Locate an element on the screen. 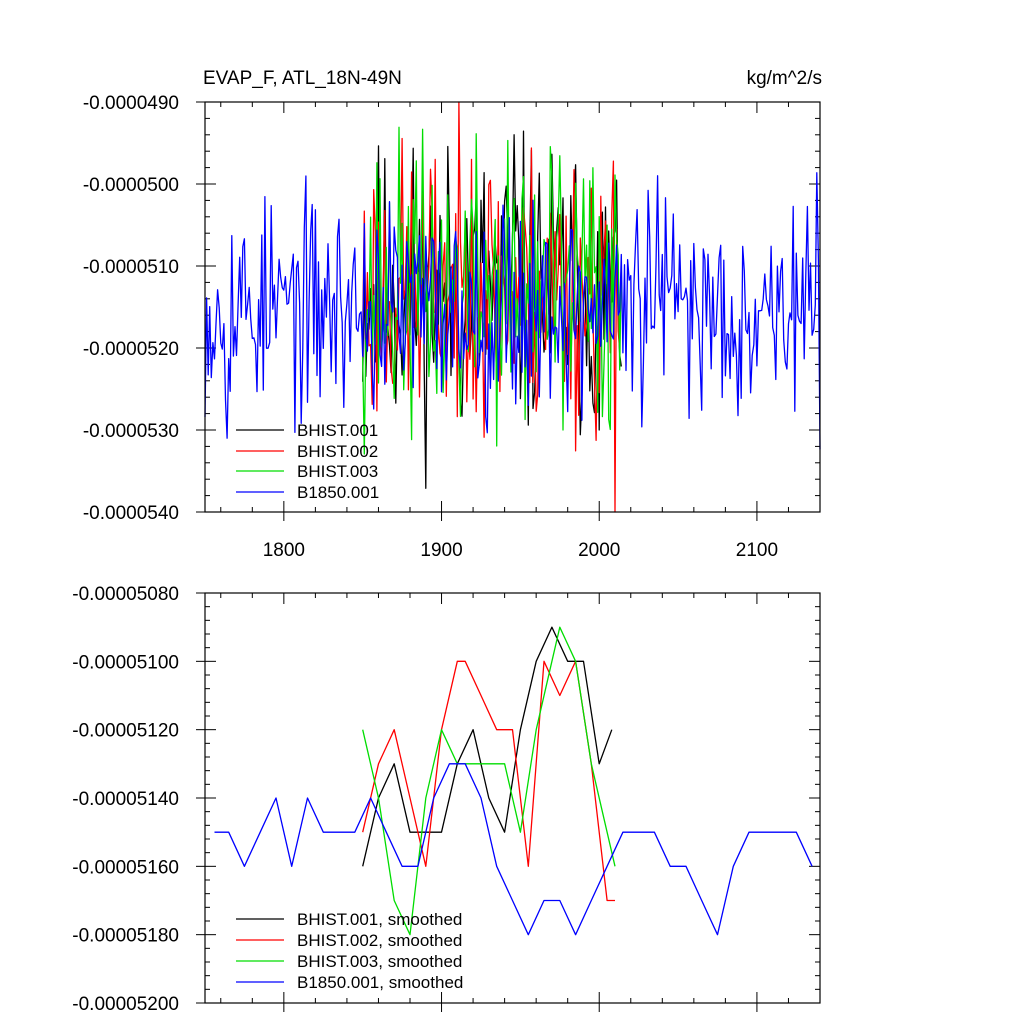 The width and height of the screenshot is (1024, 1024). y-tick-label: -0.0000520 is located at coordinates (131, 349).